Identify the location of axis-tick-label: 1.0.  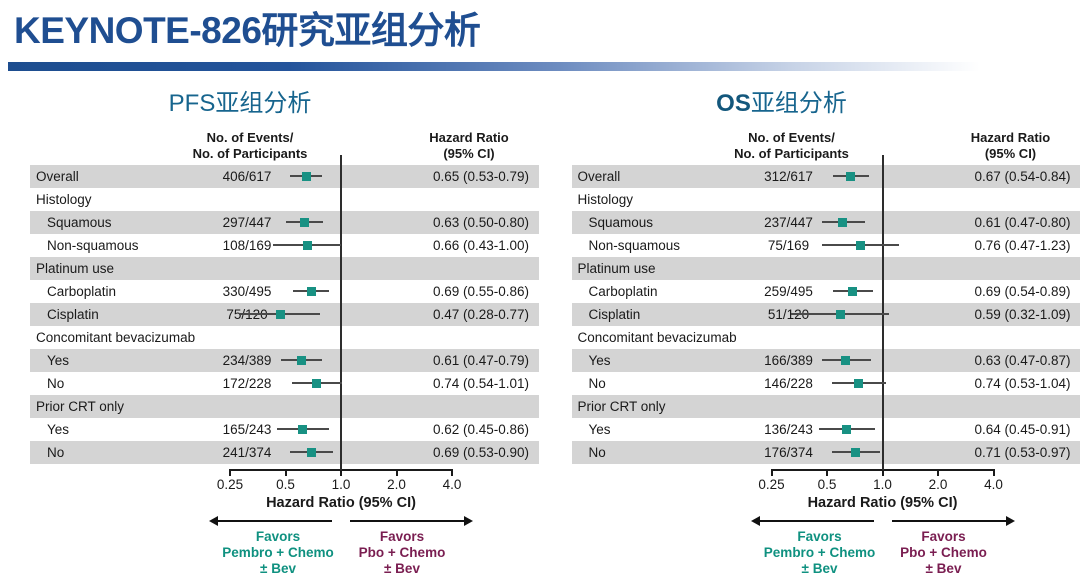
(341, 484).